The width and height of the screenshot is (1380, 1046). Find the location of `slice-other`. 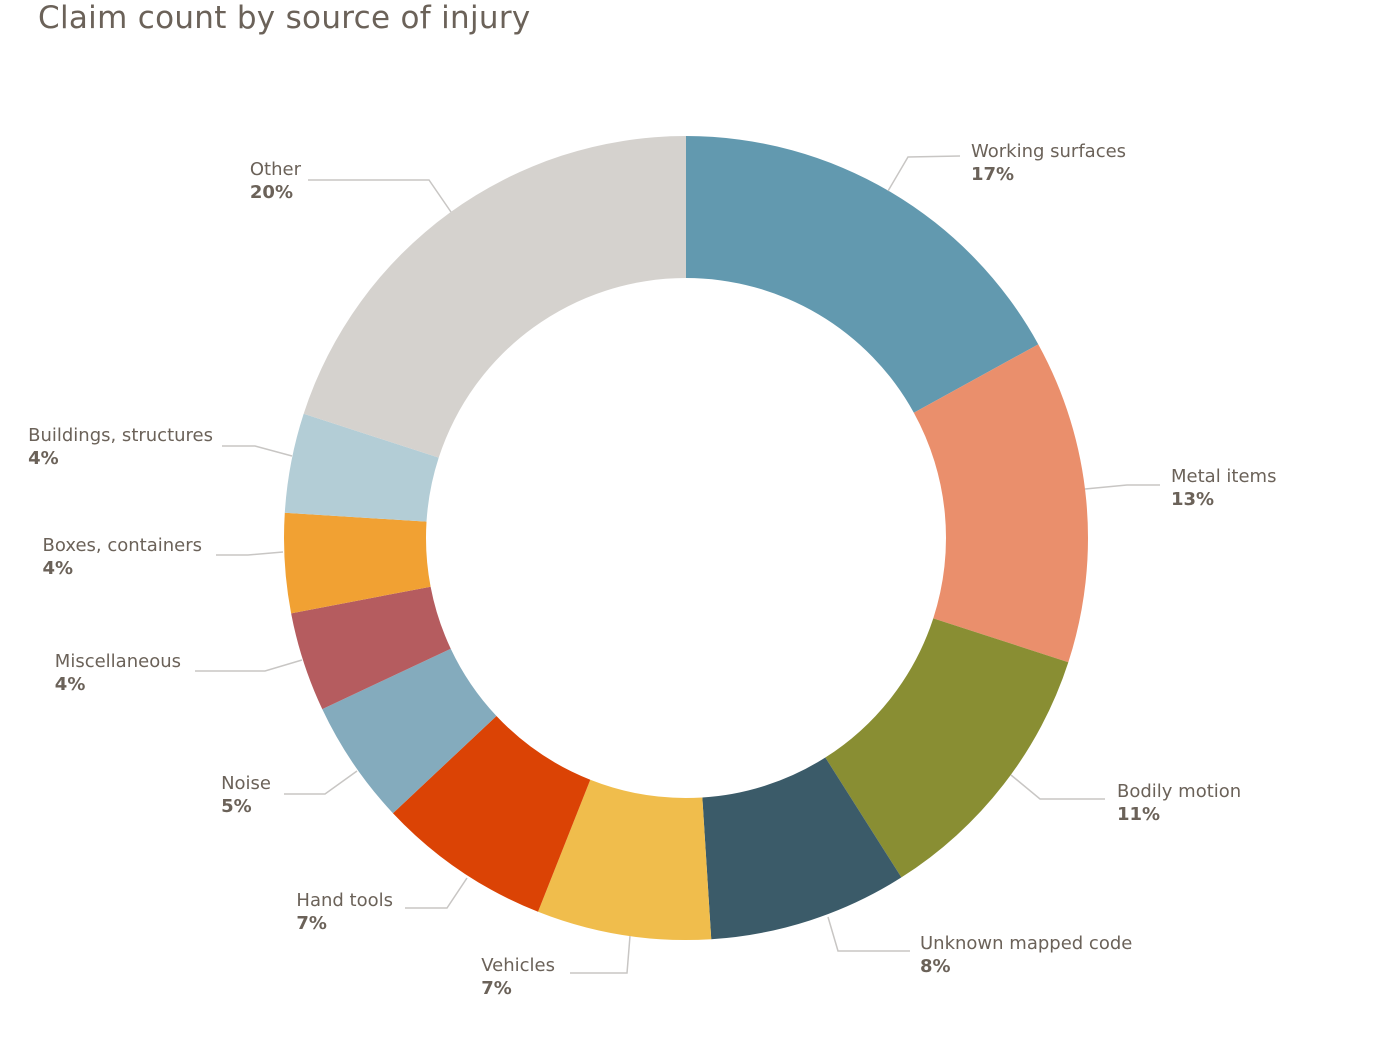

slice-other is located at coordinates (494, 297).